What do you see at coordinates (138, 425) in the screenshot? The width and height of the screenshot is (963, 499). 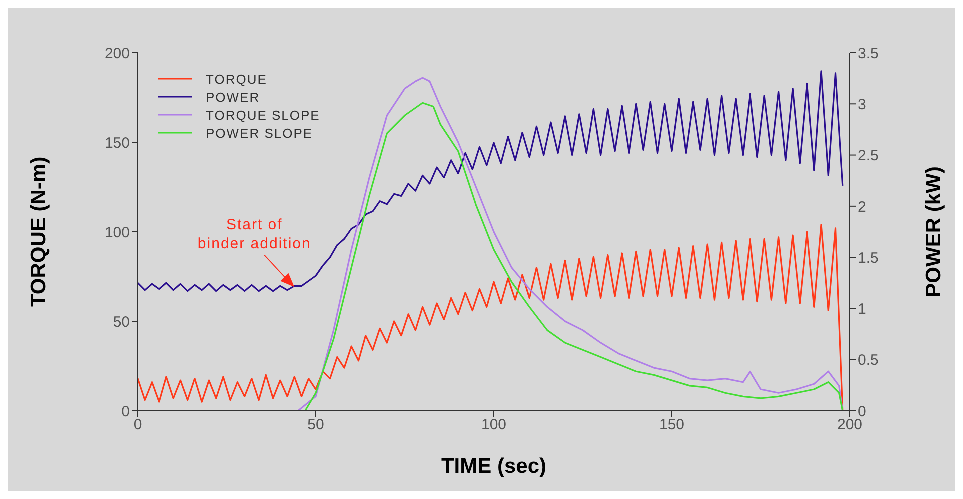 I see `x-tick-label: 0` at bounding box center [138, 425].